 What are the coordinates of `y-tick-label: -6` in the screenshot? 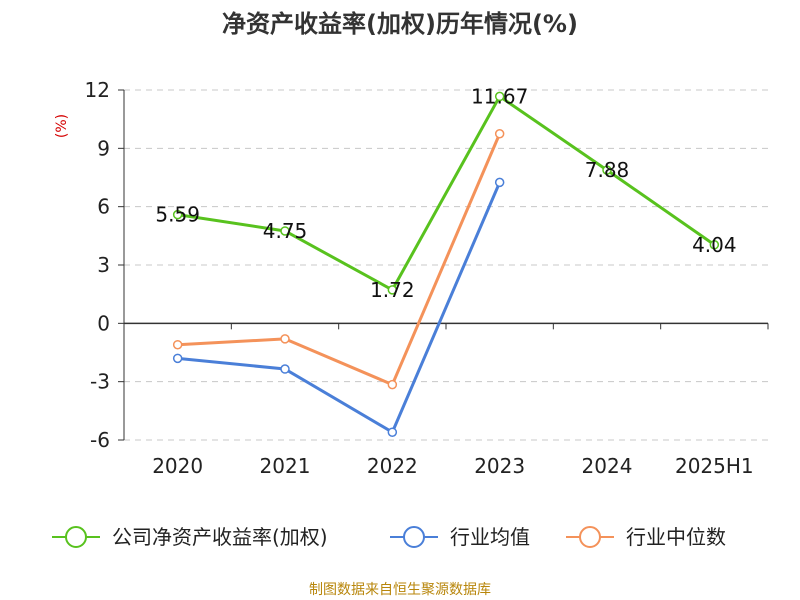 It's located at (100, 440).